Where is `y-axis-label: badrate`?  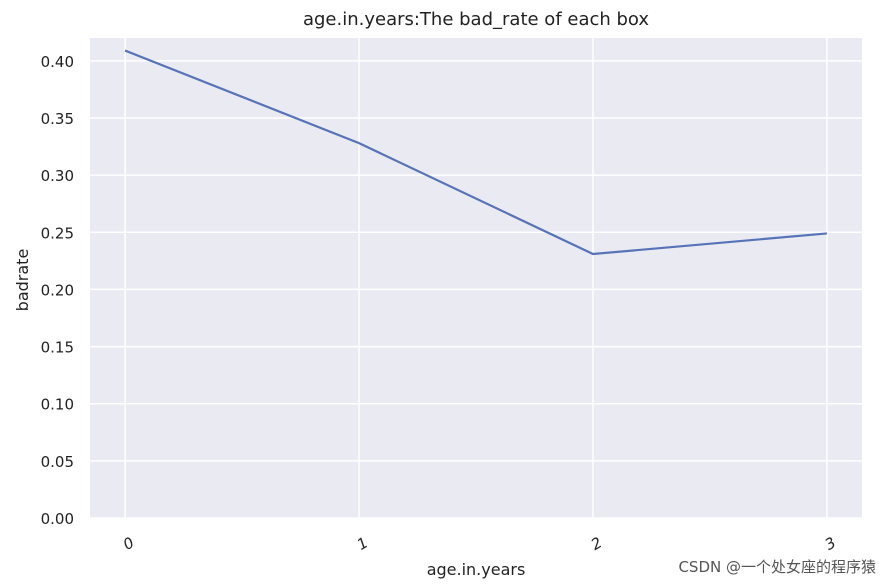 y-axis-label: badrate is located at coordinates (22, 280).